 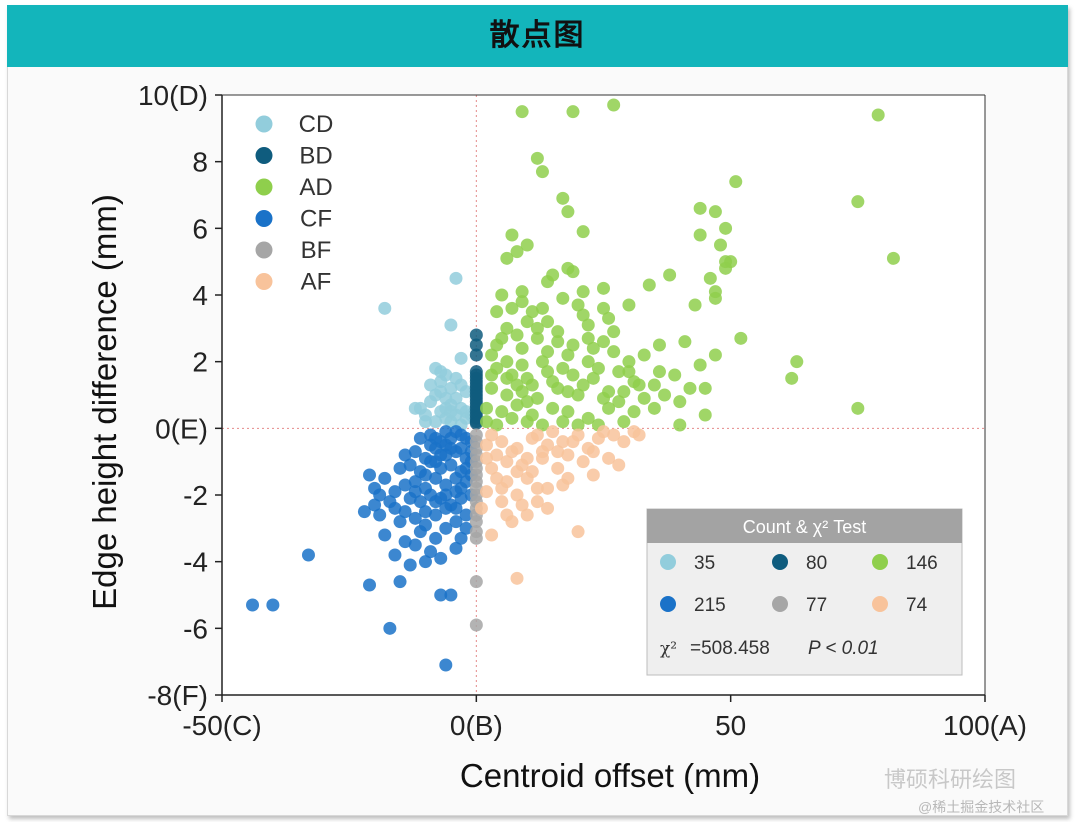 I want to click on y-tick-label: 10(D), so click(x=173, y=95).